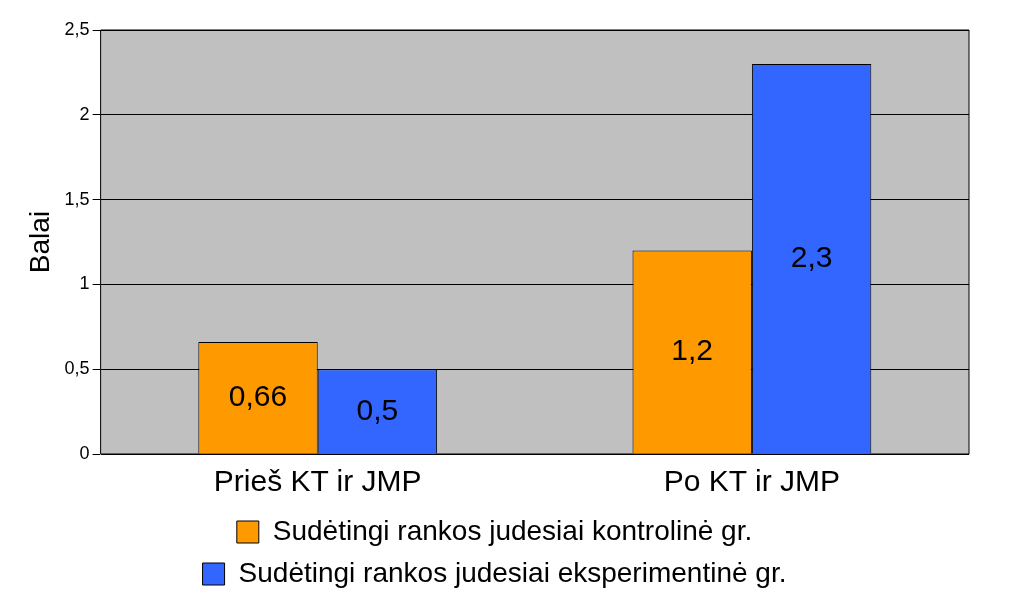 This screenshot has width=1029, height=608. Describe the element at coordinates (512, 530) in the screenshot. I see `legend-label: Sudėtingi rankos judesiai kontrolinė gr.` at that location.